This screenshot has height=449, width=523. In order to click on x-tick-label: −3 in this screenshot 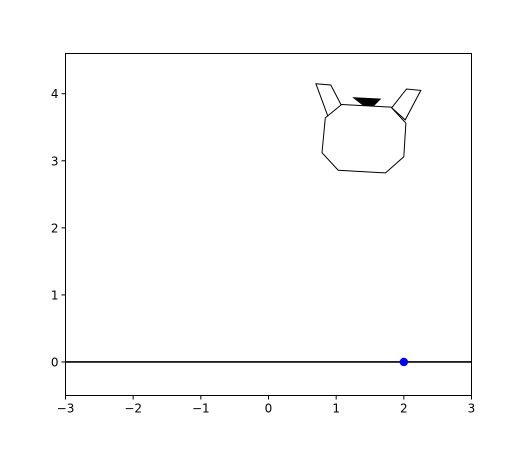, I will do `click(66, 409)`.